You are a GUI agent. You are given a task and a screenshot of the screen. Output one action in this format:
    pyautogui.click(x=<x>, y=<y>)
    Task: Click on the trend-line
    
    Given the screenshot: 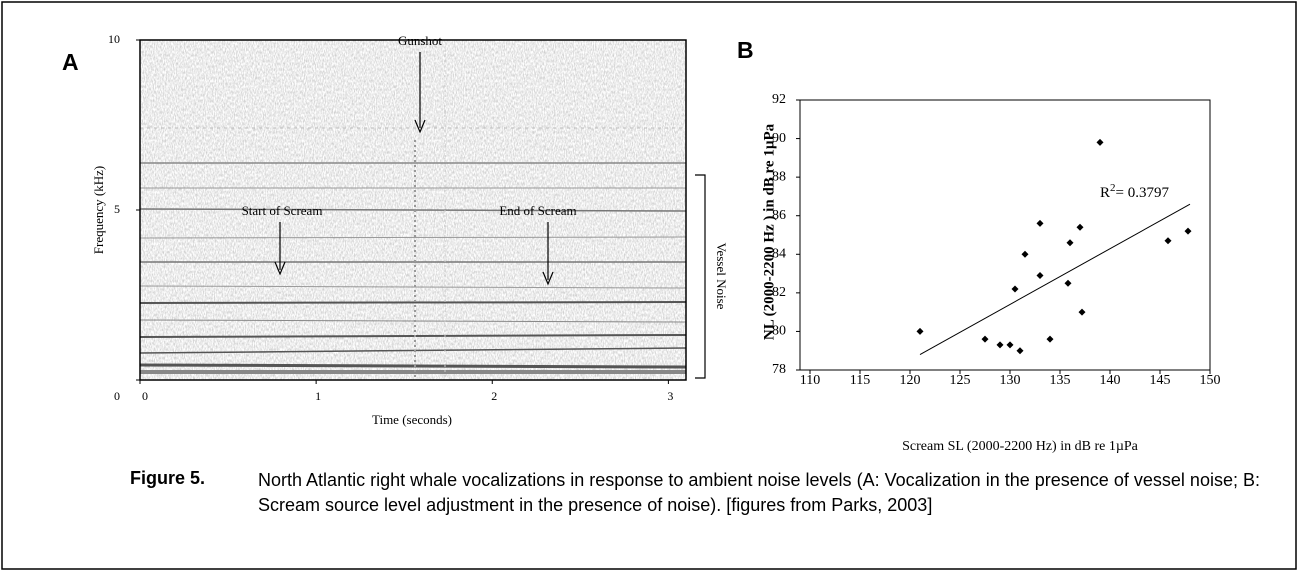 What is the action you would take?
    pyautogui.click(x=1055, y=279)
    